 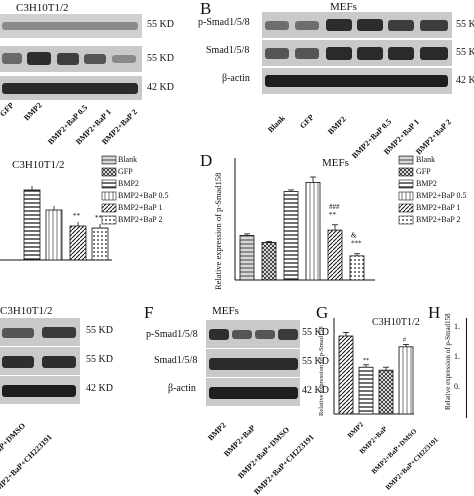 What do you see at coordinates (356, 430) in the screenshot?
I see `chart-g-lane-1: BMP2` at bounding box center [356, 430].